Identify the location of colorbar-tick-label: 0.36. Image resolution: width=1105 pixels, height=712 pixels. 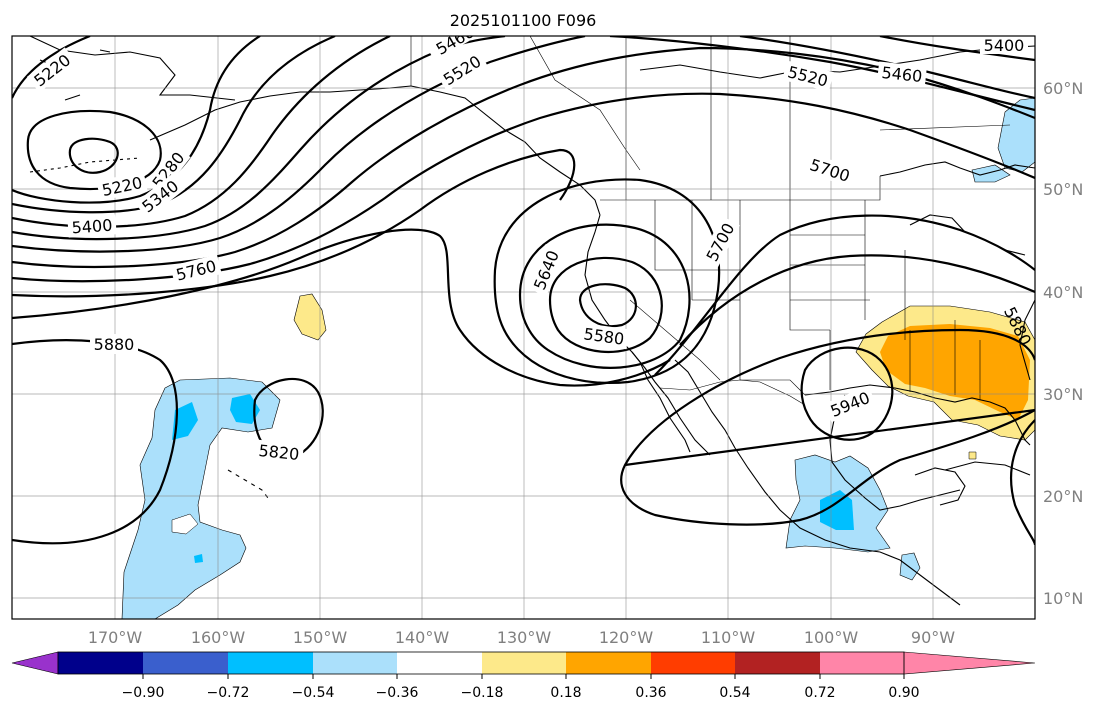
(650, 693).